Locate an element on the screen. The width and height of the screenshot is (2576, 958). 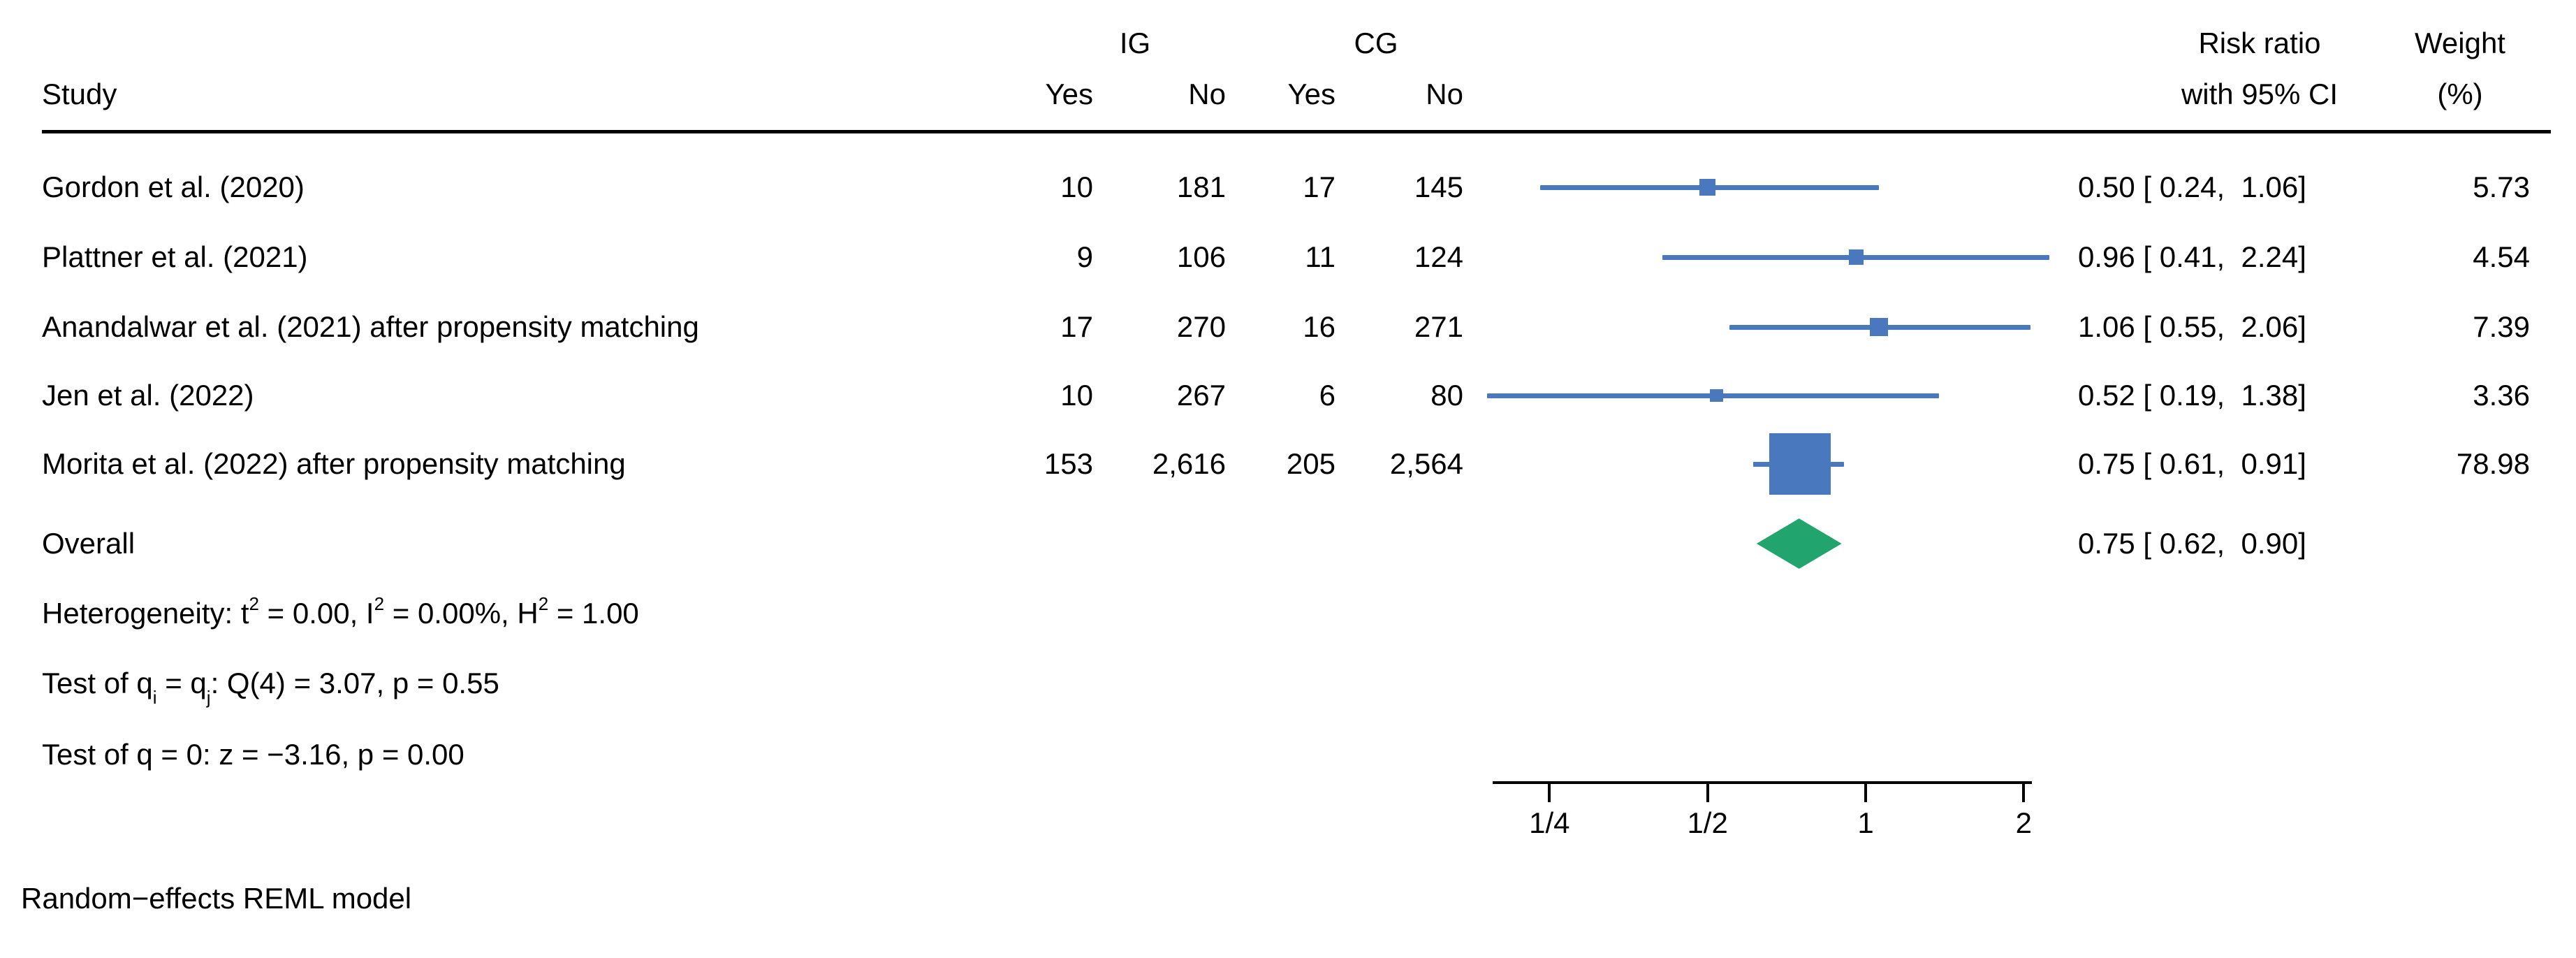
rr-ci-value: 0.50 [ 0.24, 1.06] is located at coordinates (2192, 186).